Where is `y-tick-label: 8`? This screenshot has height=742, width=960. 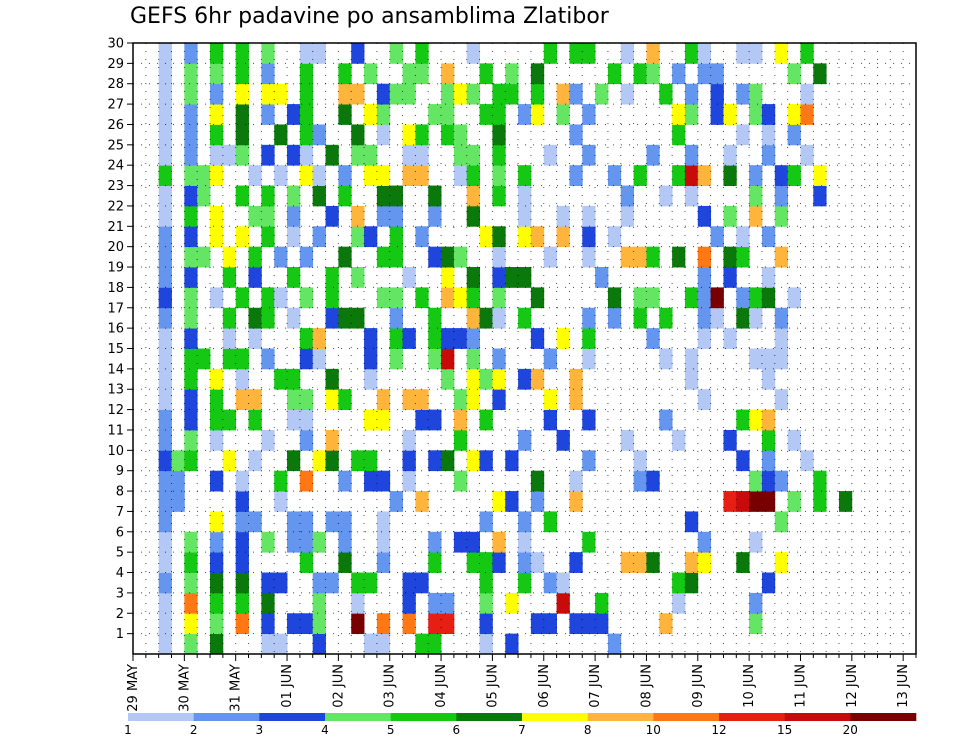 y-tick-label: 8 is located at coordinates (120, 492).